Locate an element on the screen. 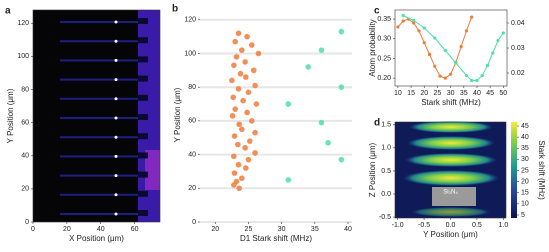 This screenshot has height=252, width=549. annotation: Si₃N₄ is located at coordinates (450, 192).